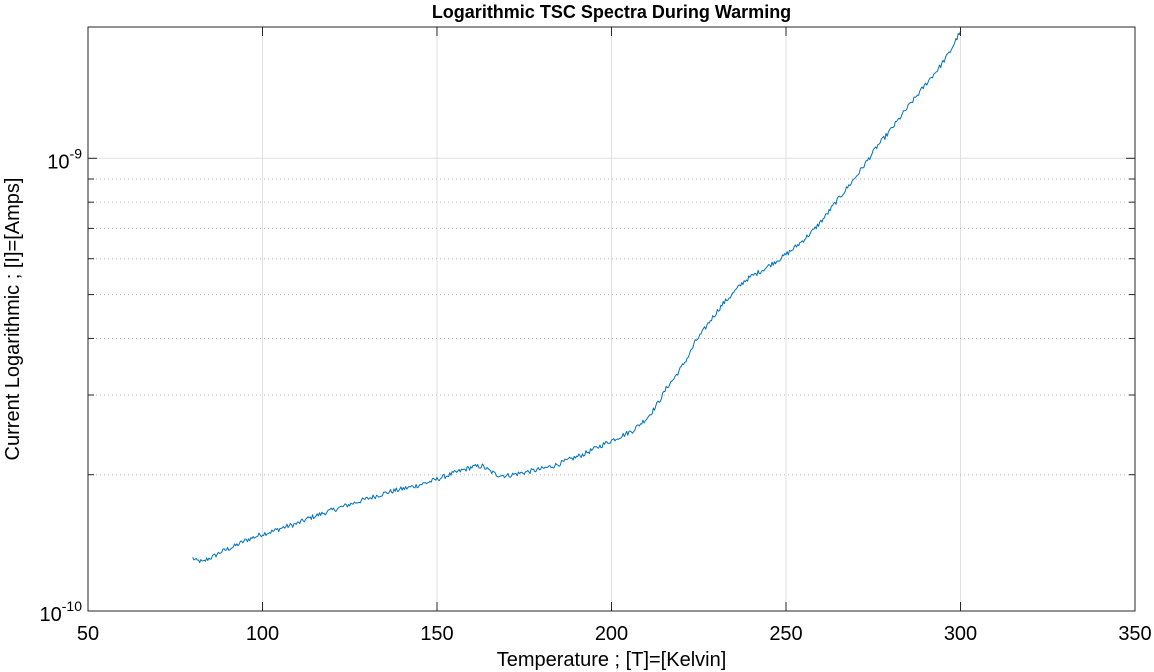 The width and height of the screenshot is (1154, 672). I want to click on chart-title: Logarithmic TSC Spectra During Warming, so click(611, 12).